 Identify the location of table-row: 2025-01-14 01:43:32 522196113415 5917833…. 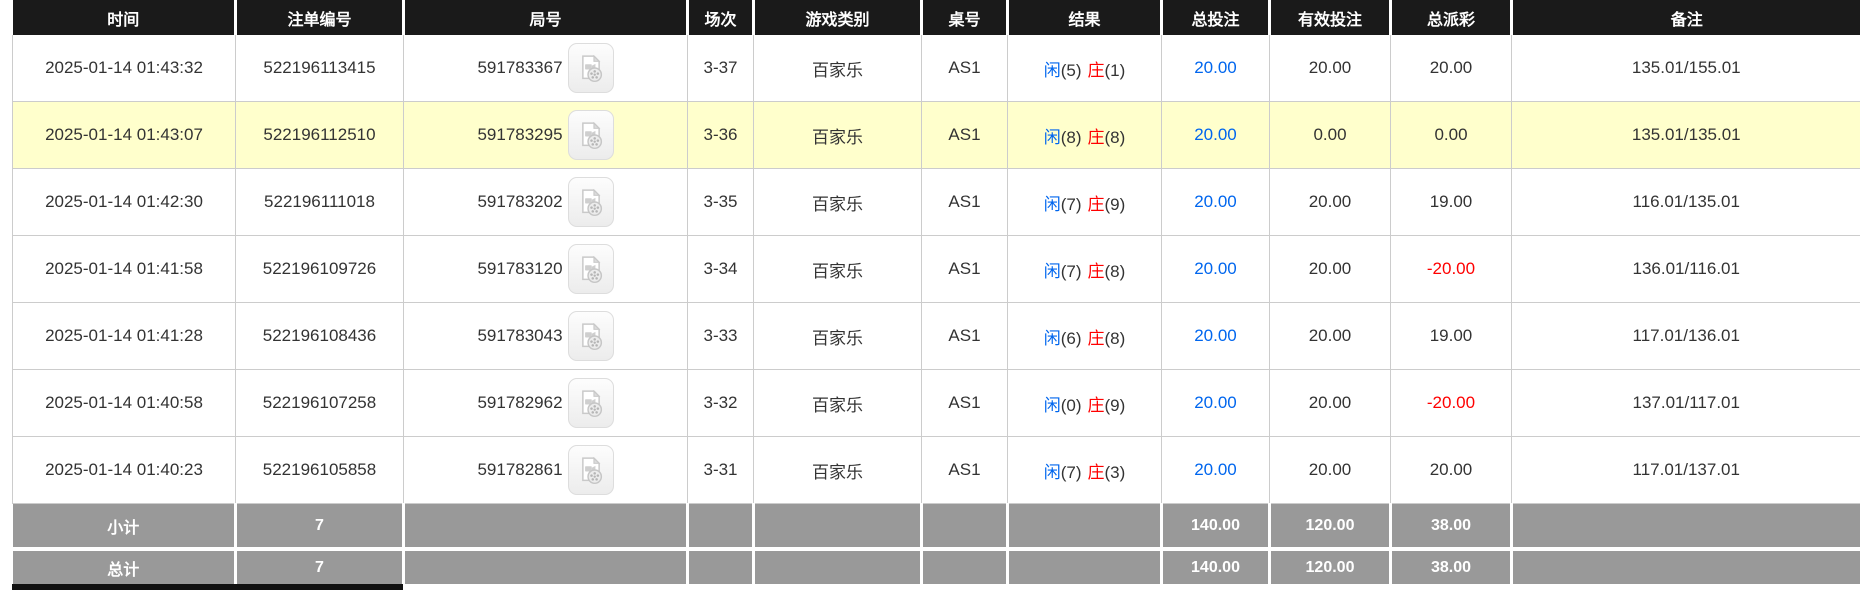
(936, 68).